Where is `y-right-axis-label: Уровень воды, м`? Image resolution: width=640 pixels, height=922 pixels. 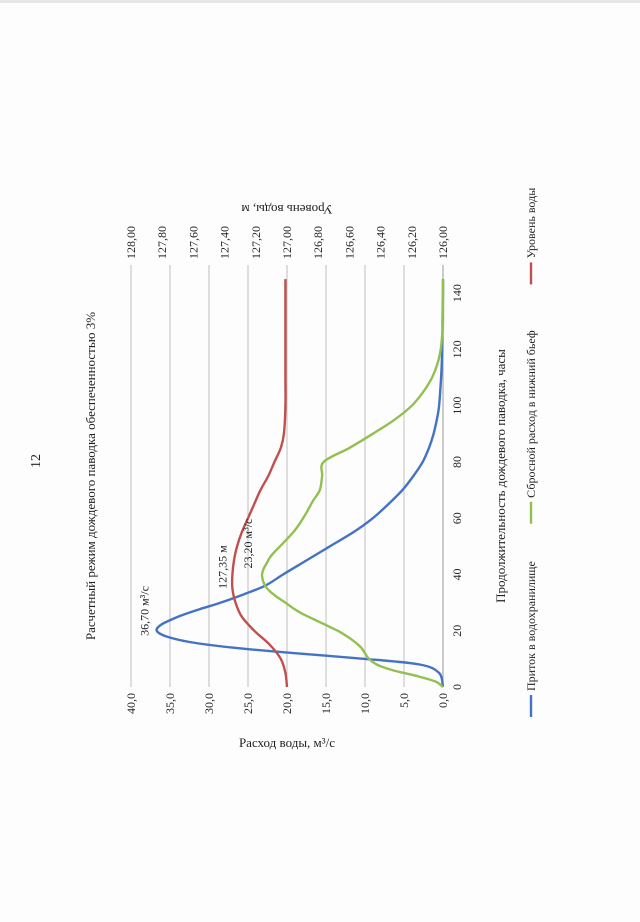
y-right-axis-label: Уровень воды, м is located at coordinates (286, 209).